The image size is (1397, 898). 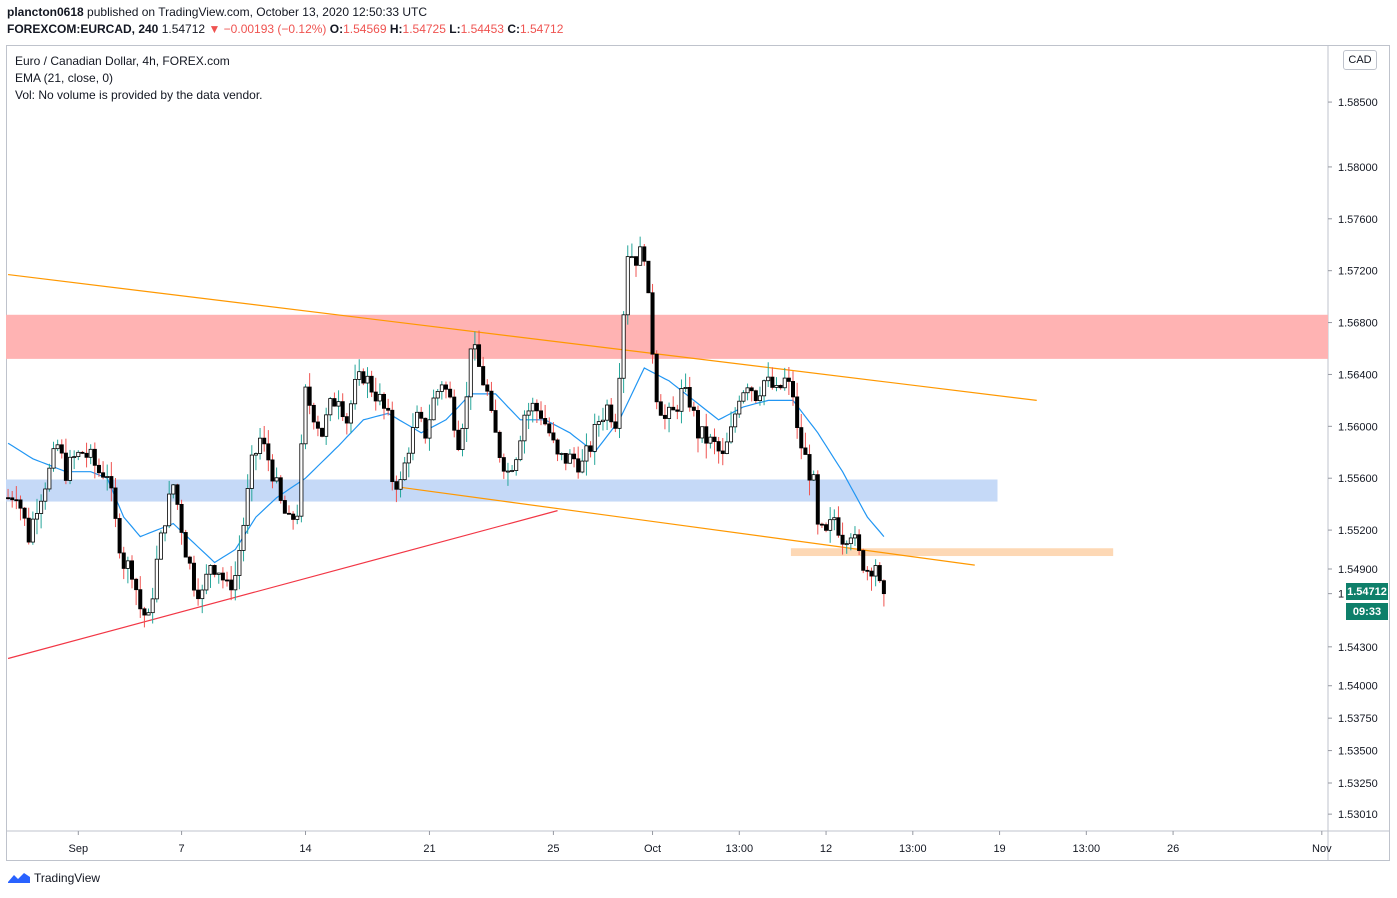 I want to click on resistance-zone, so click(x=667, y=336).